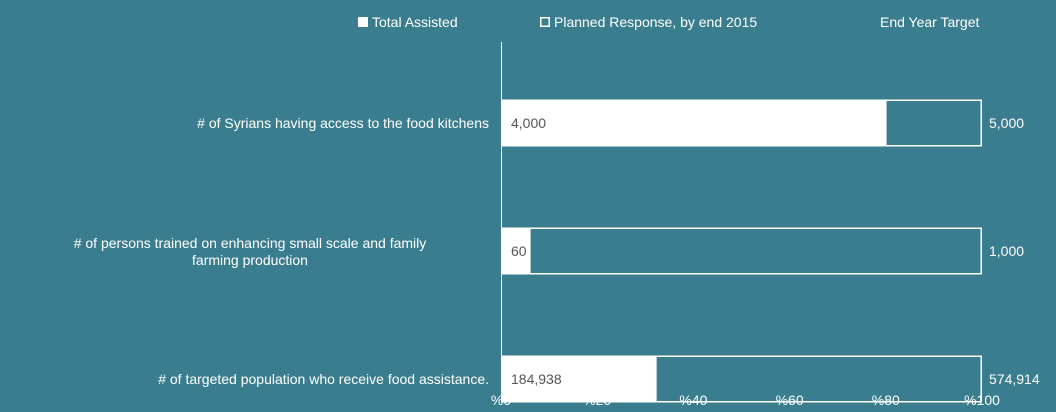 The height and width of the screenshot is (412, 1056). Describe the element at coordinates (536, 379) in the screenshot. I see `value-label-total-assisted: 184,938` at that location.